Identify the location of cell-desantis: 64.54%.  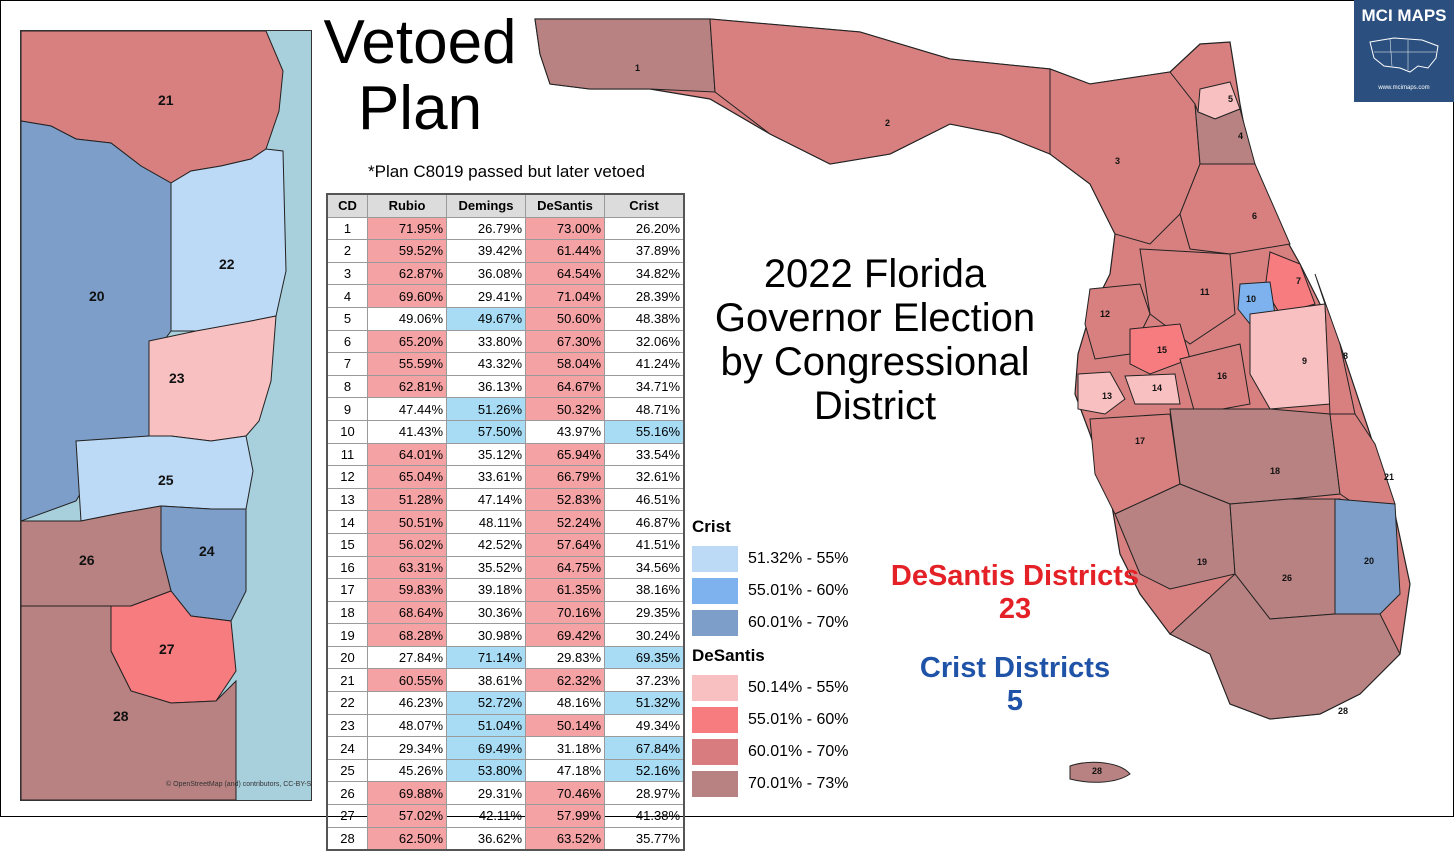
(565, 273).